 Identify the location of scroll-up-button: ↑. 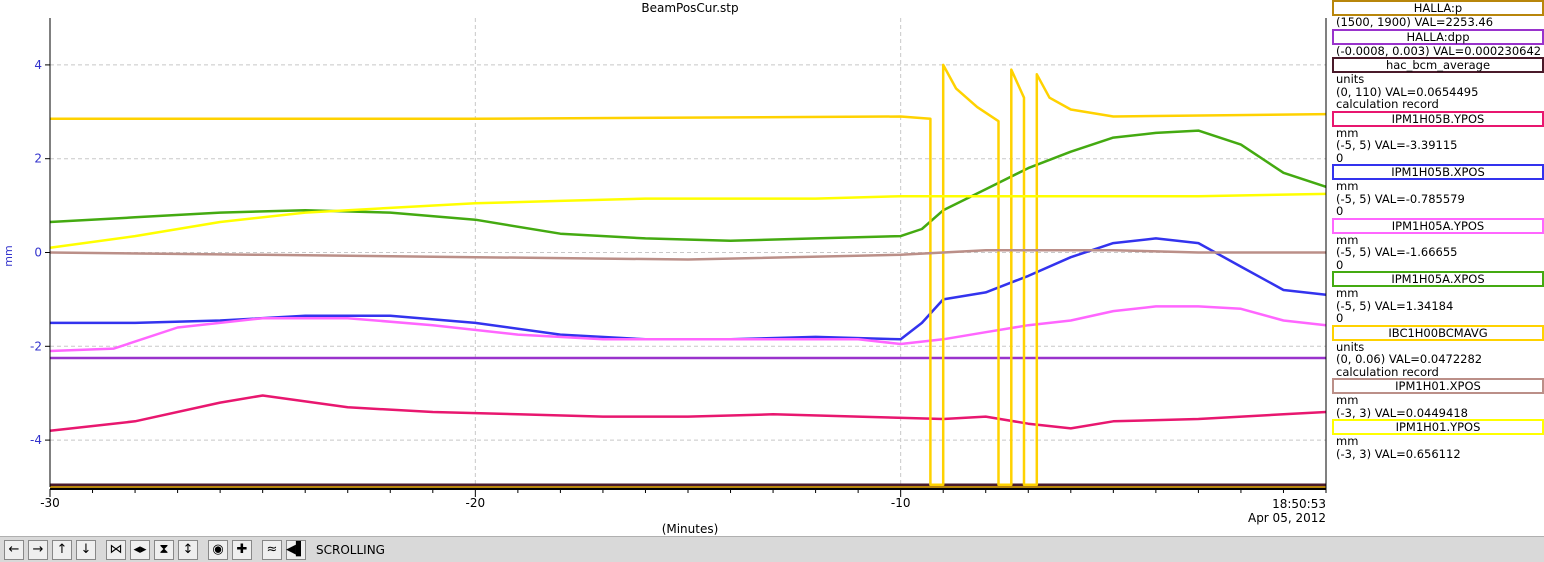
(62, 549).